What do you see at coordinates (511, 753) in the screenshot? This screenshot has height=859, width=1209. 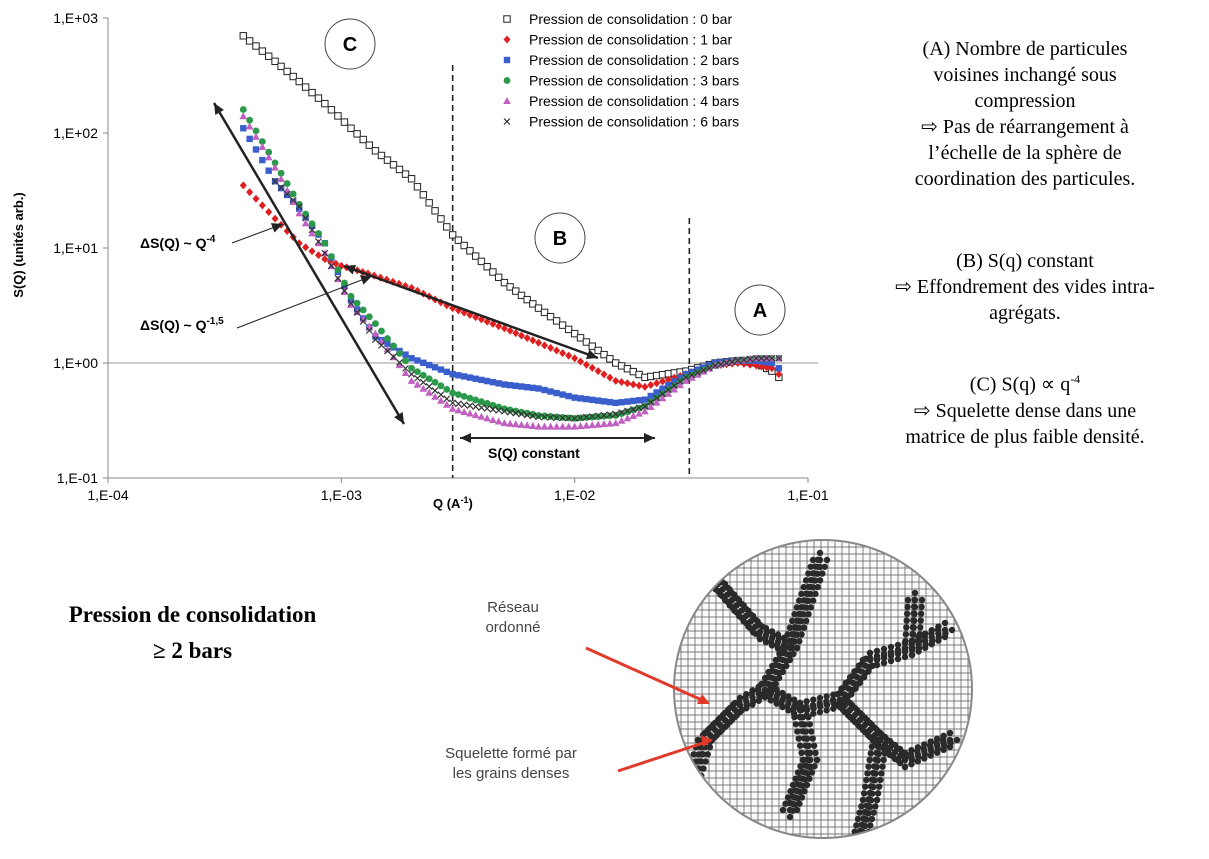 I see `skeleton-label-line1: Squelette formé par` at bounding box center [511, 753].